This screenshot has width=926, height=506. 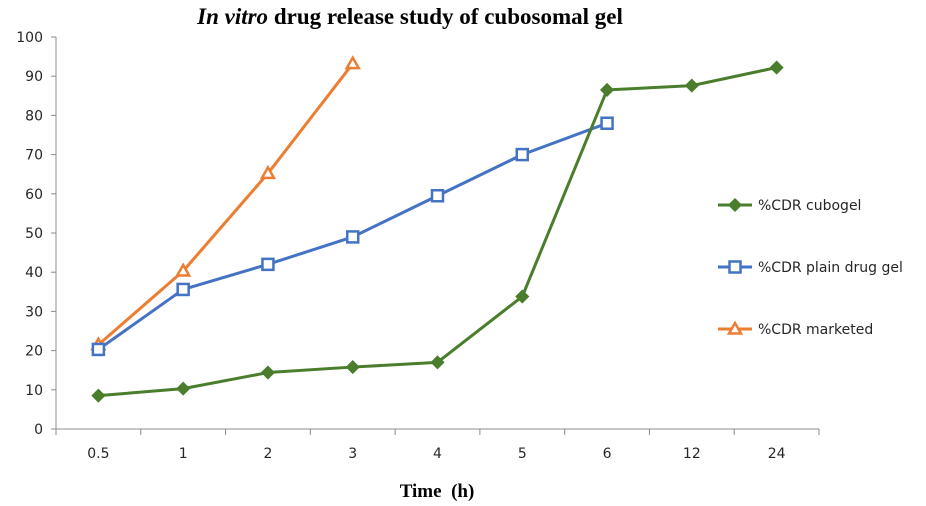 What do you see at coordinates (735, 327) in the screenshot?
I see `legend-marker-triangle-icon` at bounding box center [735, 327].